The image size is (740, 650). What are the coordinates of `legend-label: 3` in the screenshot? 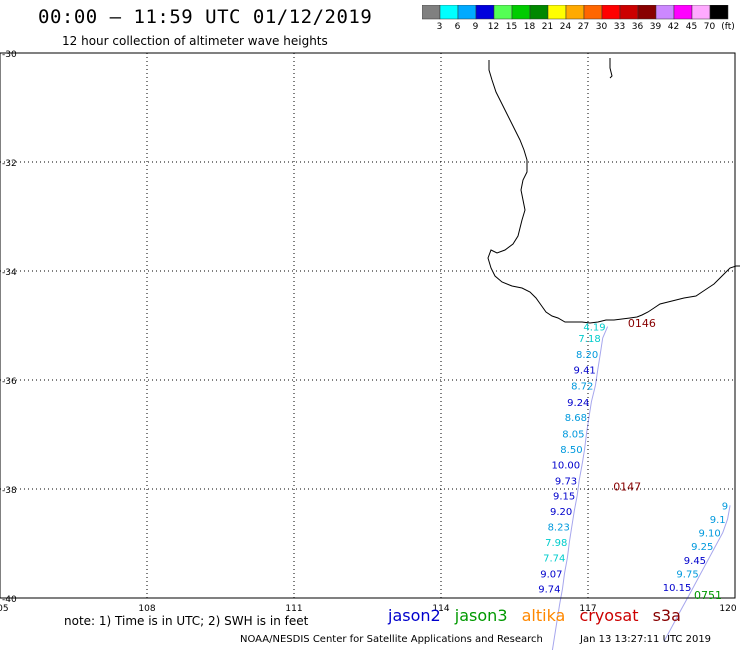 It's located at (439, 27).